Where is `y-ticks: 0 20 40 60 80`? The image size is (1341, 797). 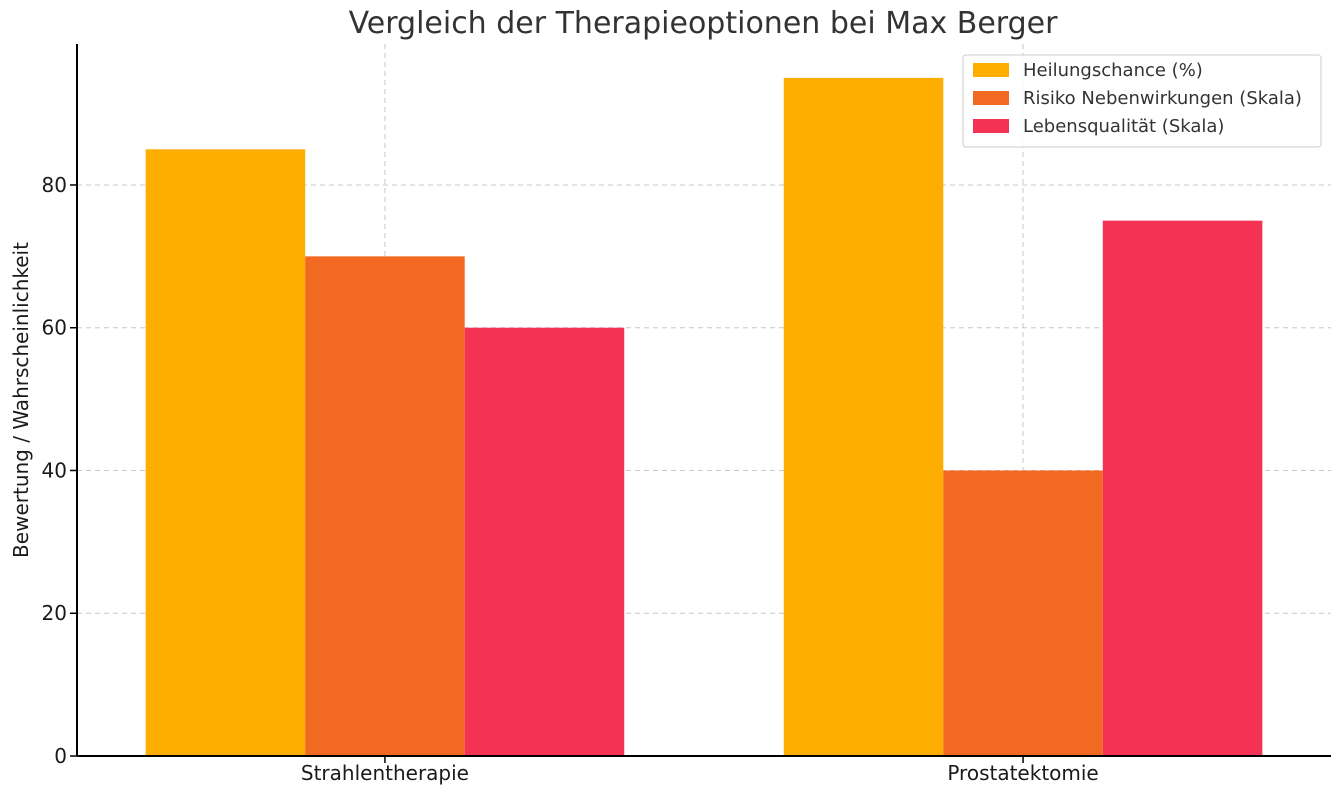 y-ticks: 0 20 40 60 80 is located at coordinates (59, 470).